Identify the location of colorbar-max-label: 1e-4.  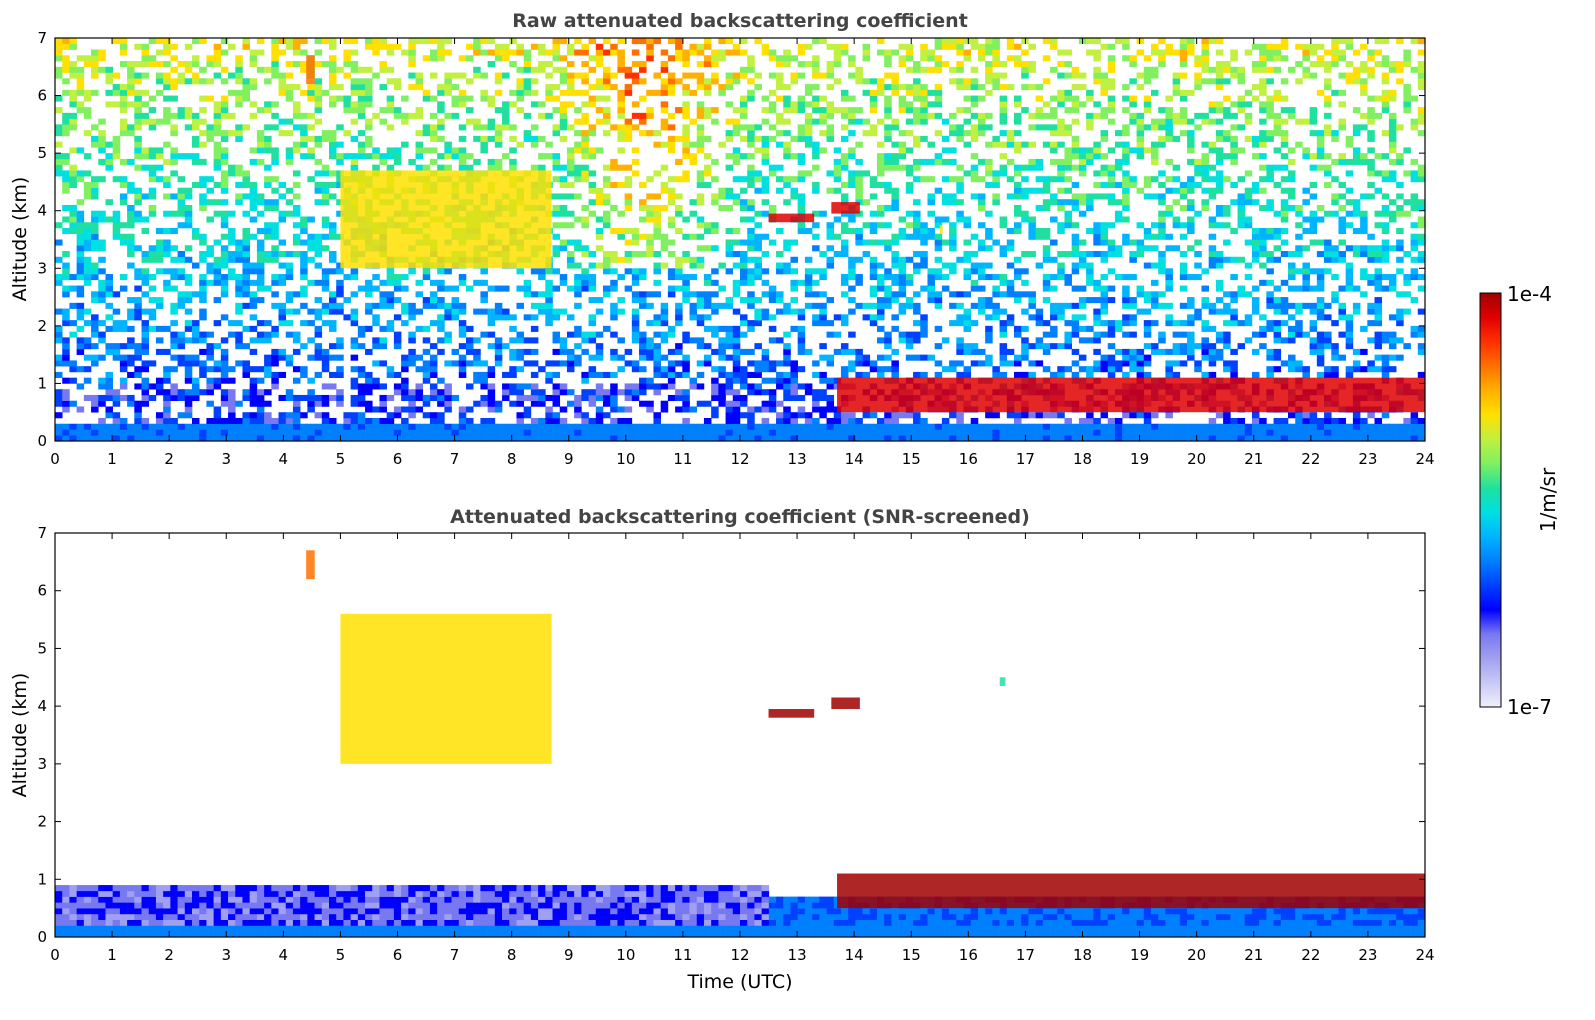
(1529, 294).